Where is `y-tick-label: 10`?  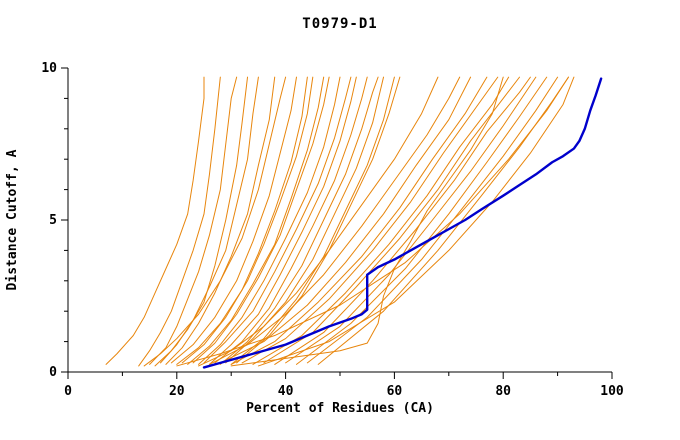
y-tick-label: 10 is located at coordinates (49, 68).